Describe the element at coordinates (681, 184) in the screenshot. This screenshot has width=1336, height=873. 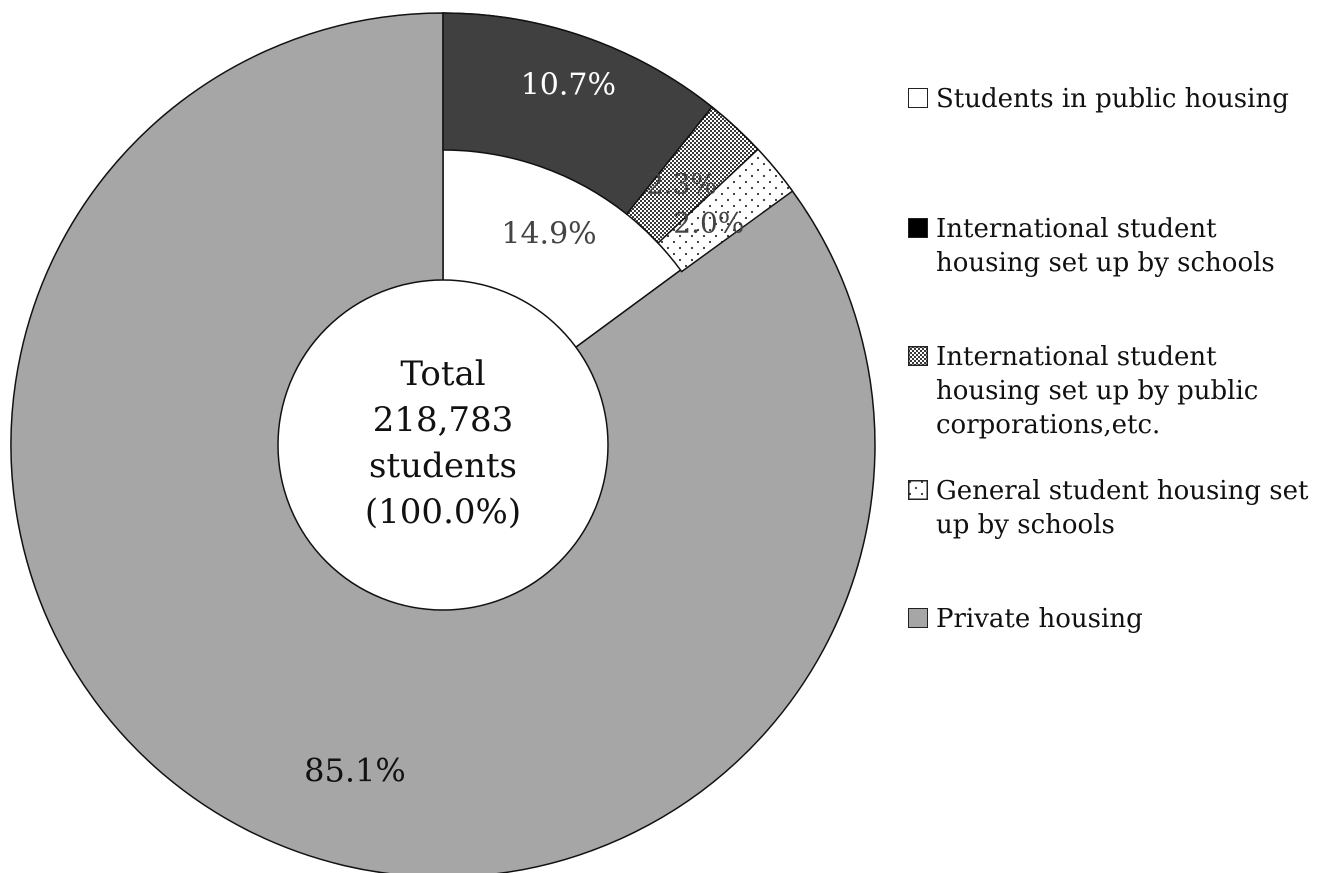
I see `value-label: 2.3%` at that location.